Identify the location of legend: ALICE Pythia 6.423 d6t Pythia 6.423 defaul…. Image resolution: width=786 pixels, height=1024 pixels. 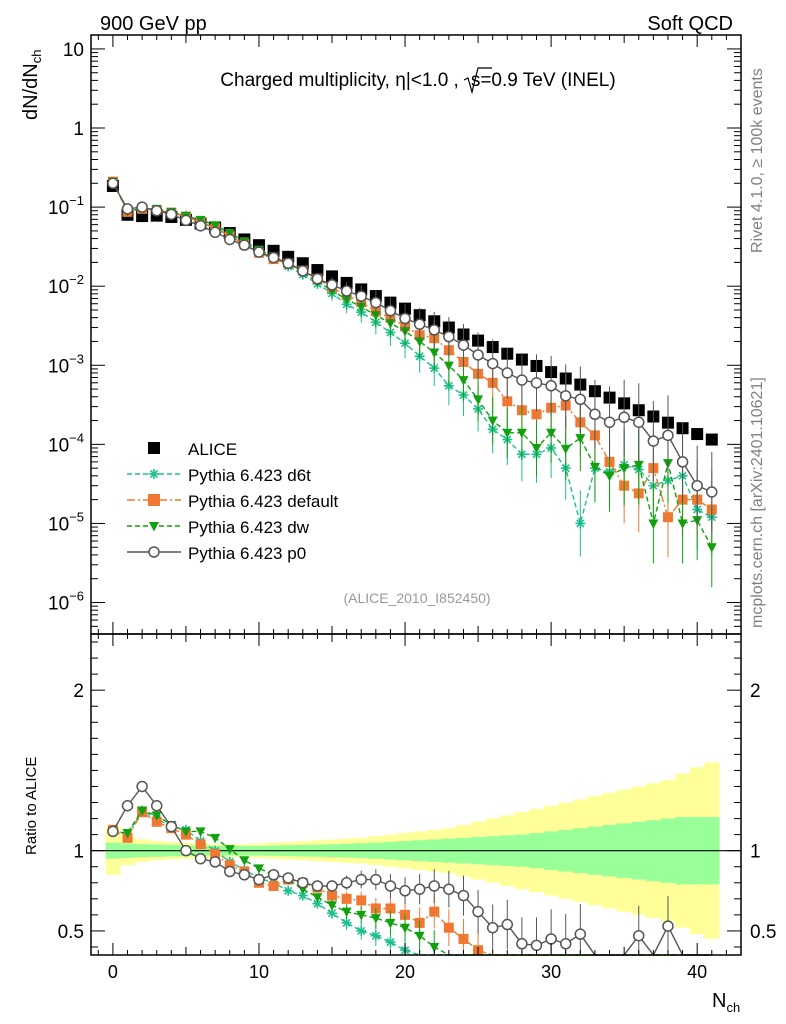
(233, 501).